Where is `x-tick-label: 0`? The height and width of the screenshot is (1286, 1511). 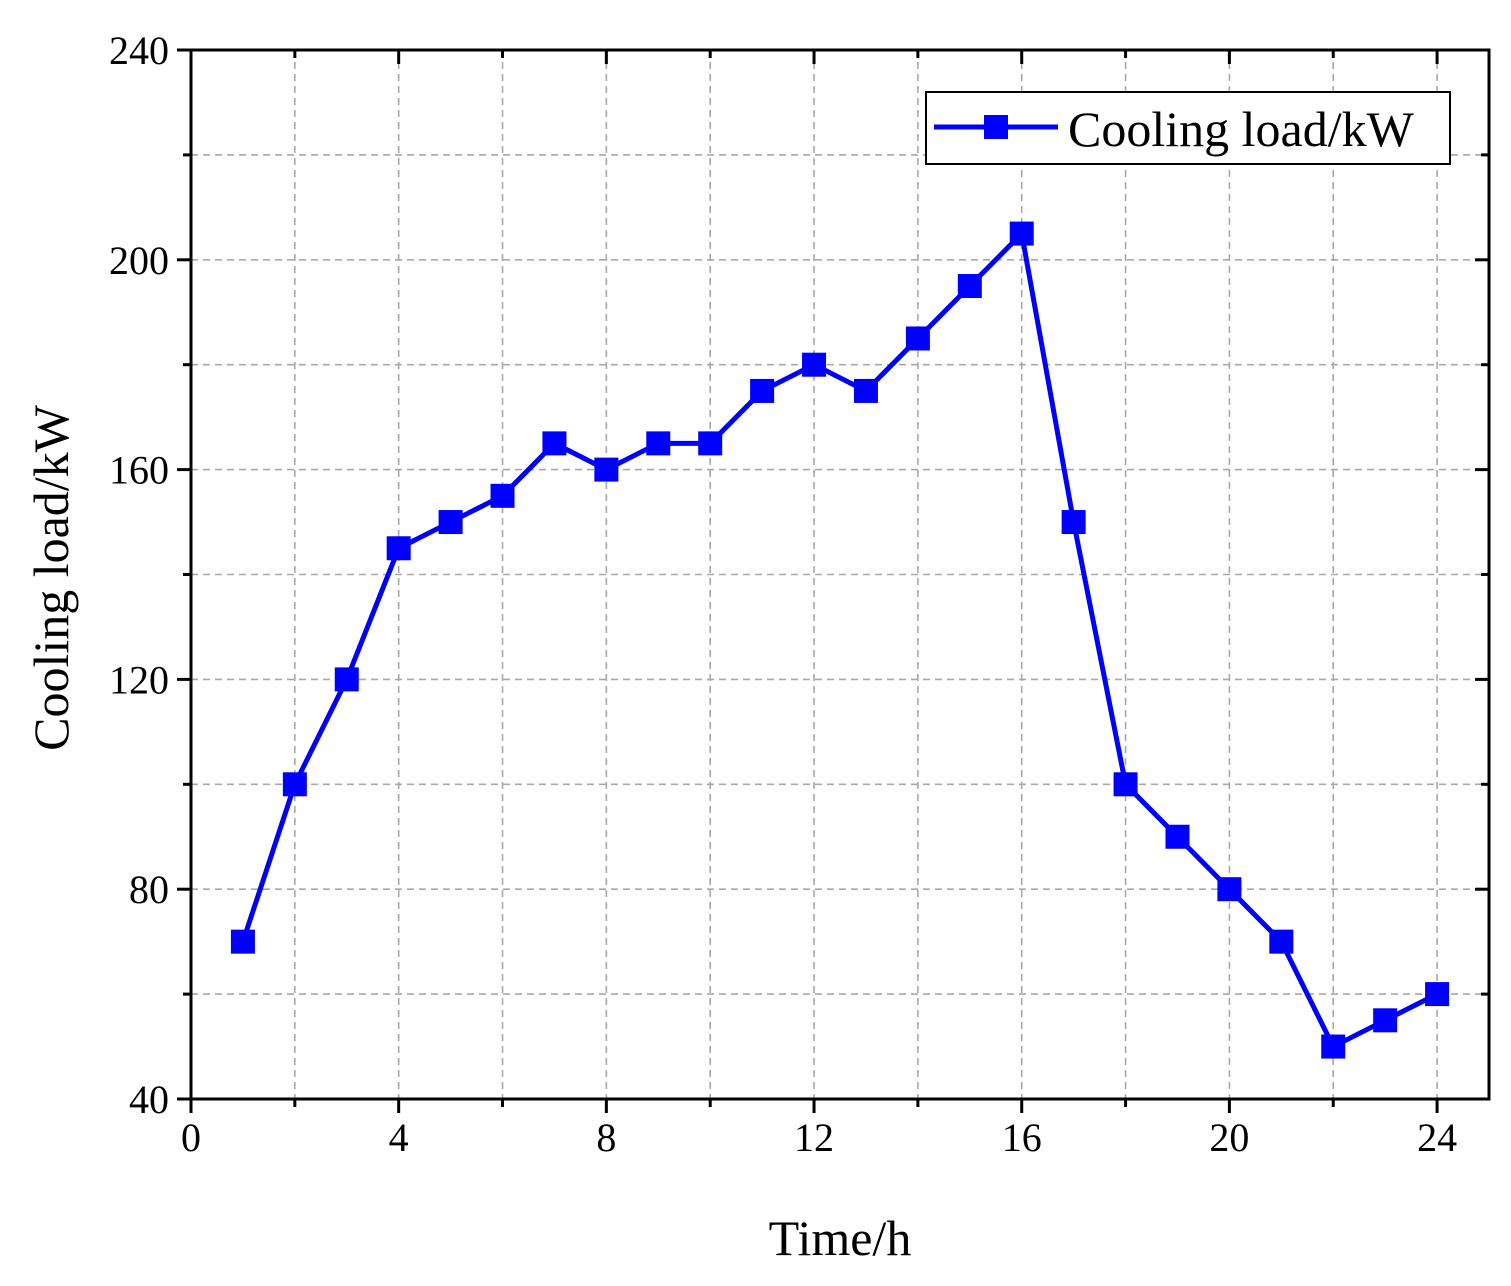
x-tick-label: 0 is located at coordinates (191, 1137).